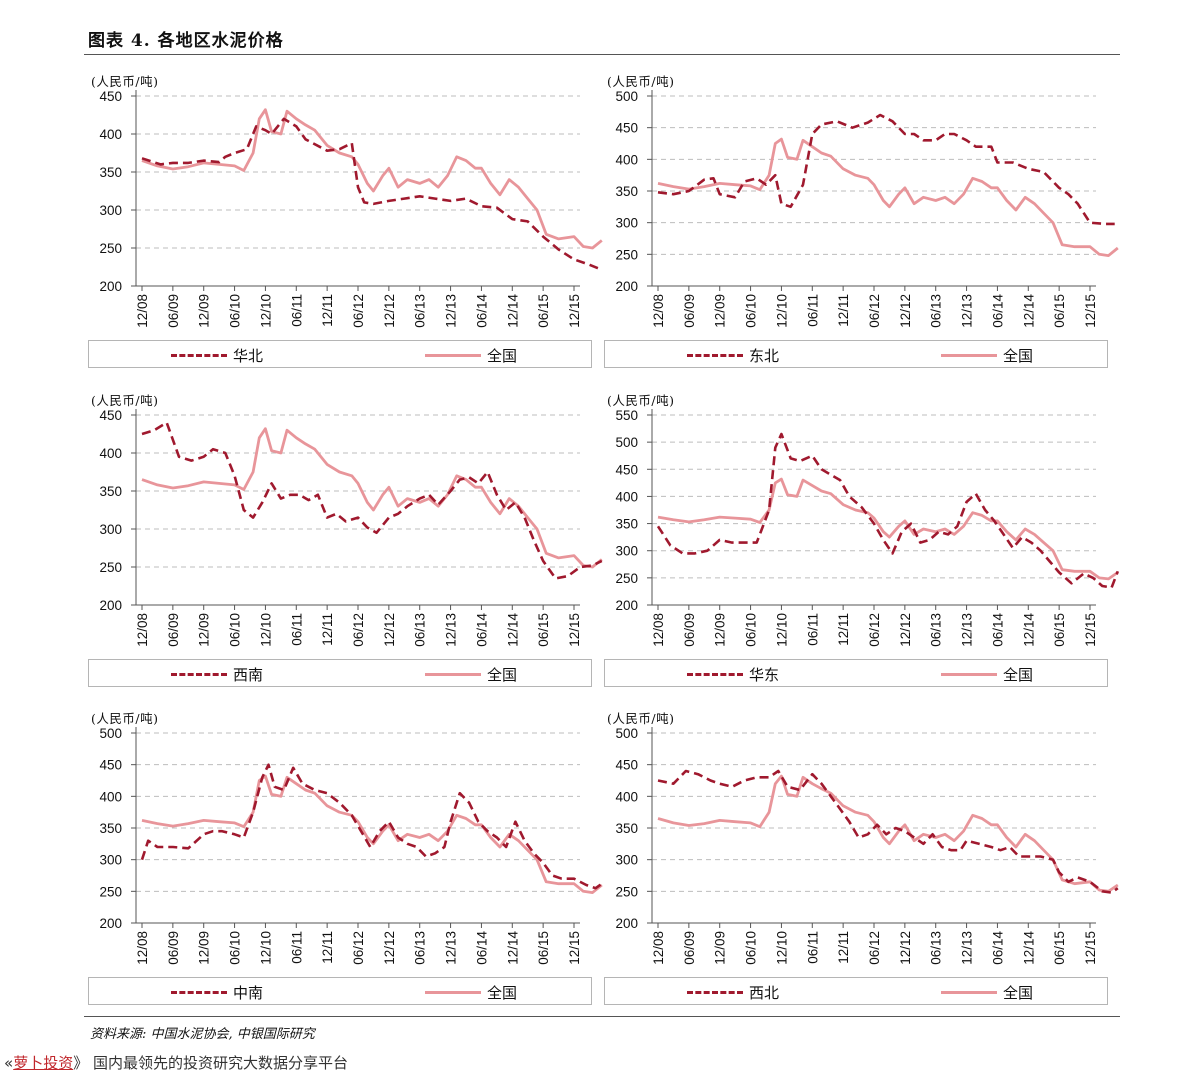  Describe the element at coordinates (202, 1034) in the screenshot. I see `source-note: 资料来源: 中国水泥协会, 中银国际研究` at that location.